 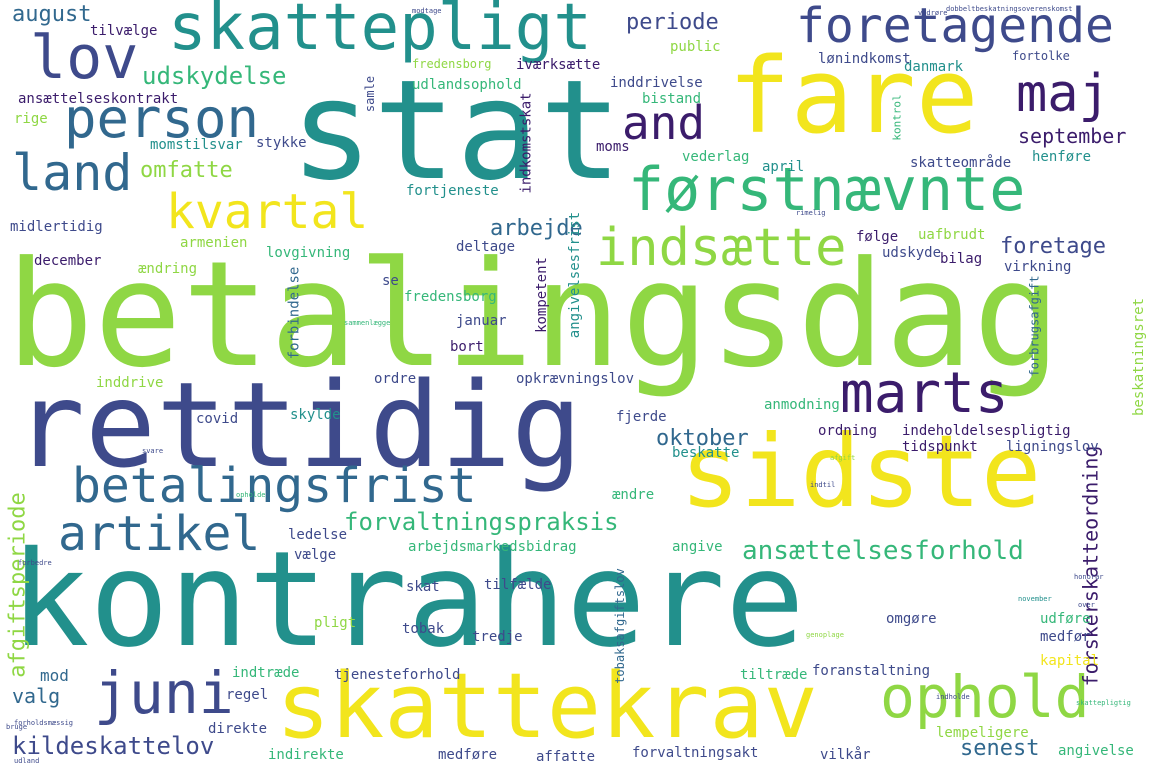 What do you see at coordinates (526, 143) in the screenshot?
I see `word-indkomstskat: indkomstskat` at bounding box center [526, 143].